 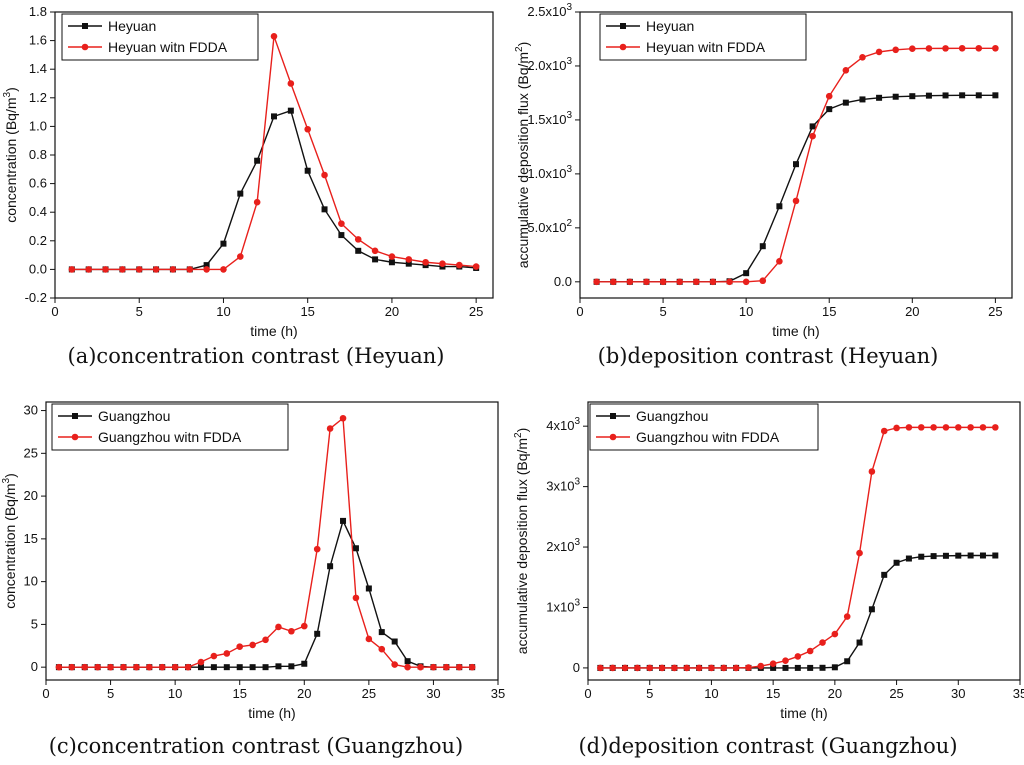 I want to click on x-tick-label: 25, so click(x=995, y=311).